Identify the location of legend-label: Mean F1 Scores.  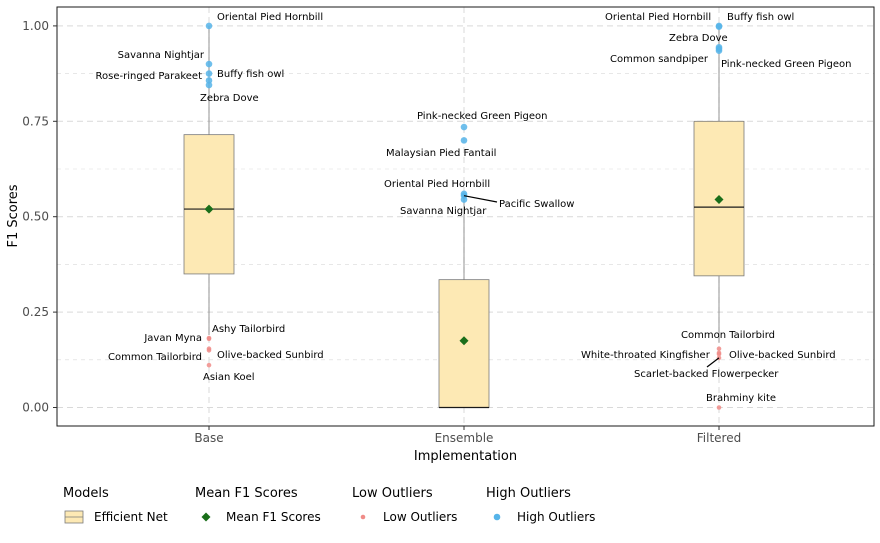
(273, 517).